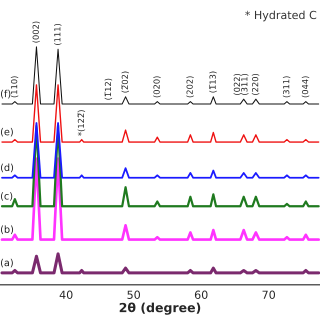 Image resolution: width=320 pixels, height=320 pixels. Describe the element at coordinates (6, 196) in the screenshot. I see `series-label: (c)` at that location.